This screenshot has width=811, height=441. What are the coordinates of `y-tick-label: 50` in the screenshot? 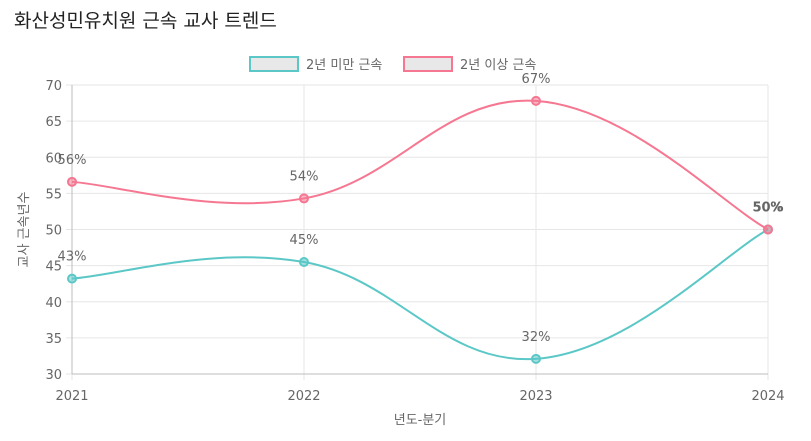 It's located at (53, 231).